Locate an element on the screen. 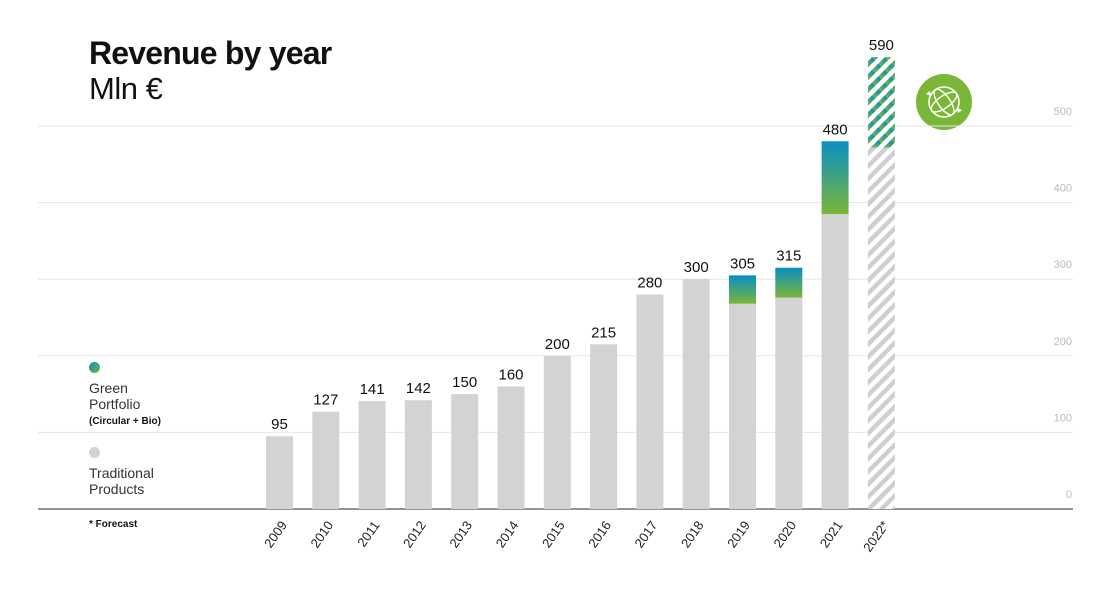  legend-green-label-line1: Green is located at coordinates (108, 388).